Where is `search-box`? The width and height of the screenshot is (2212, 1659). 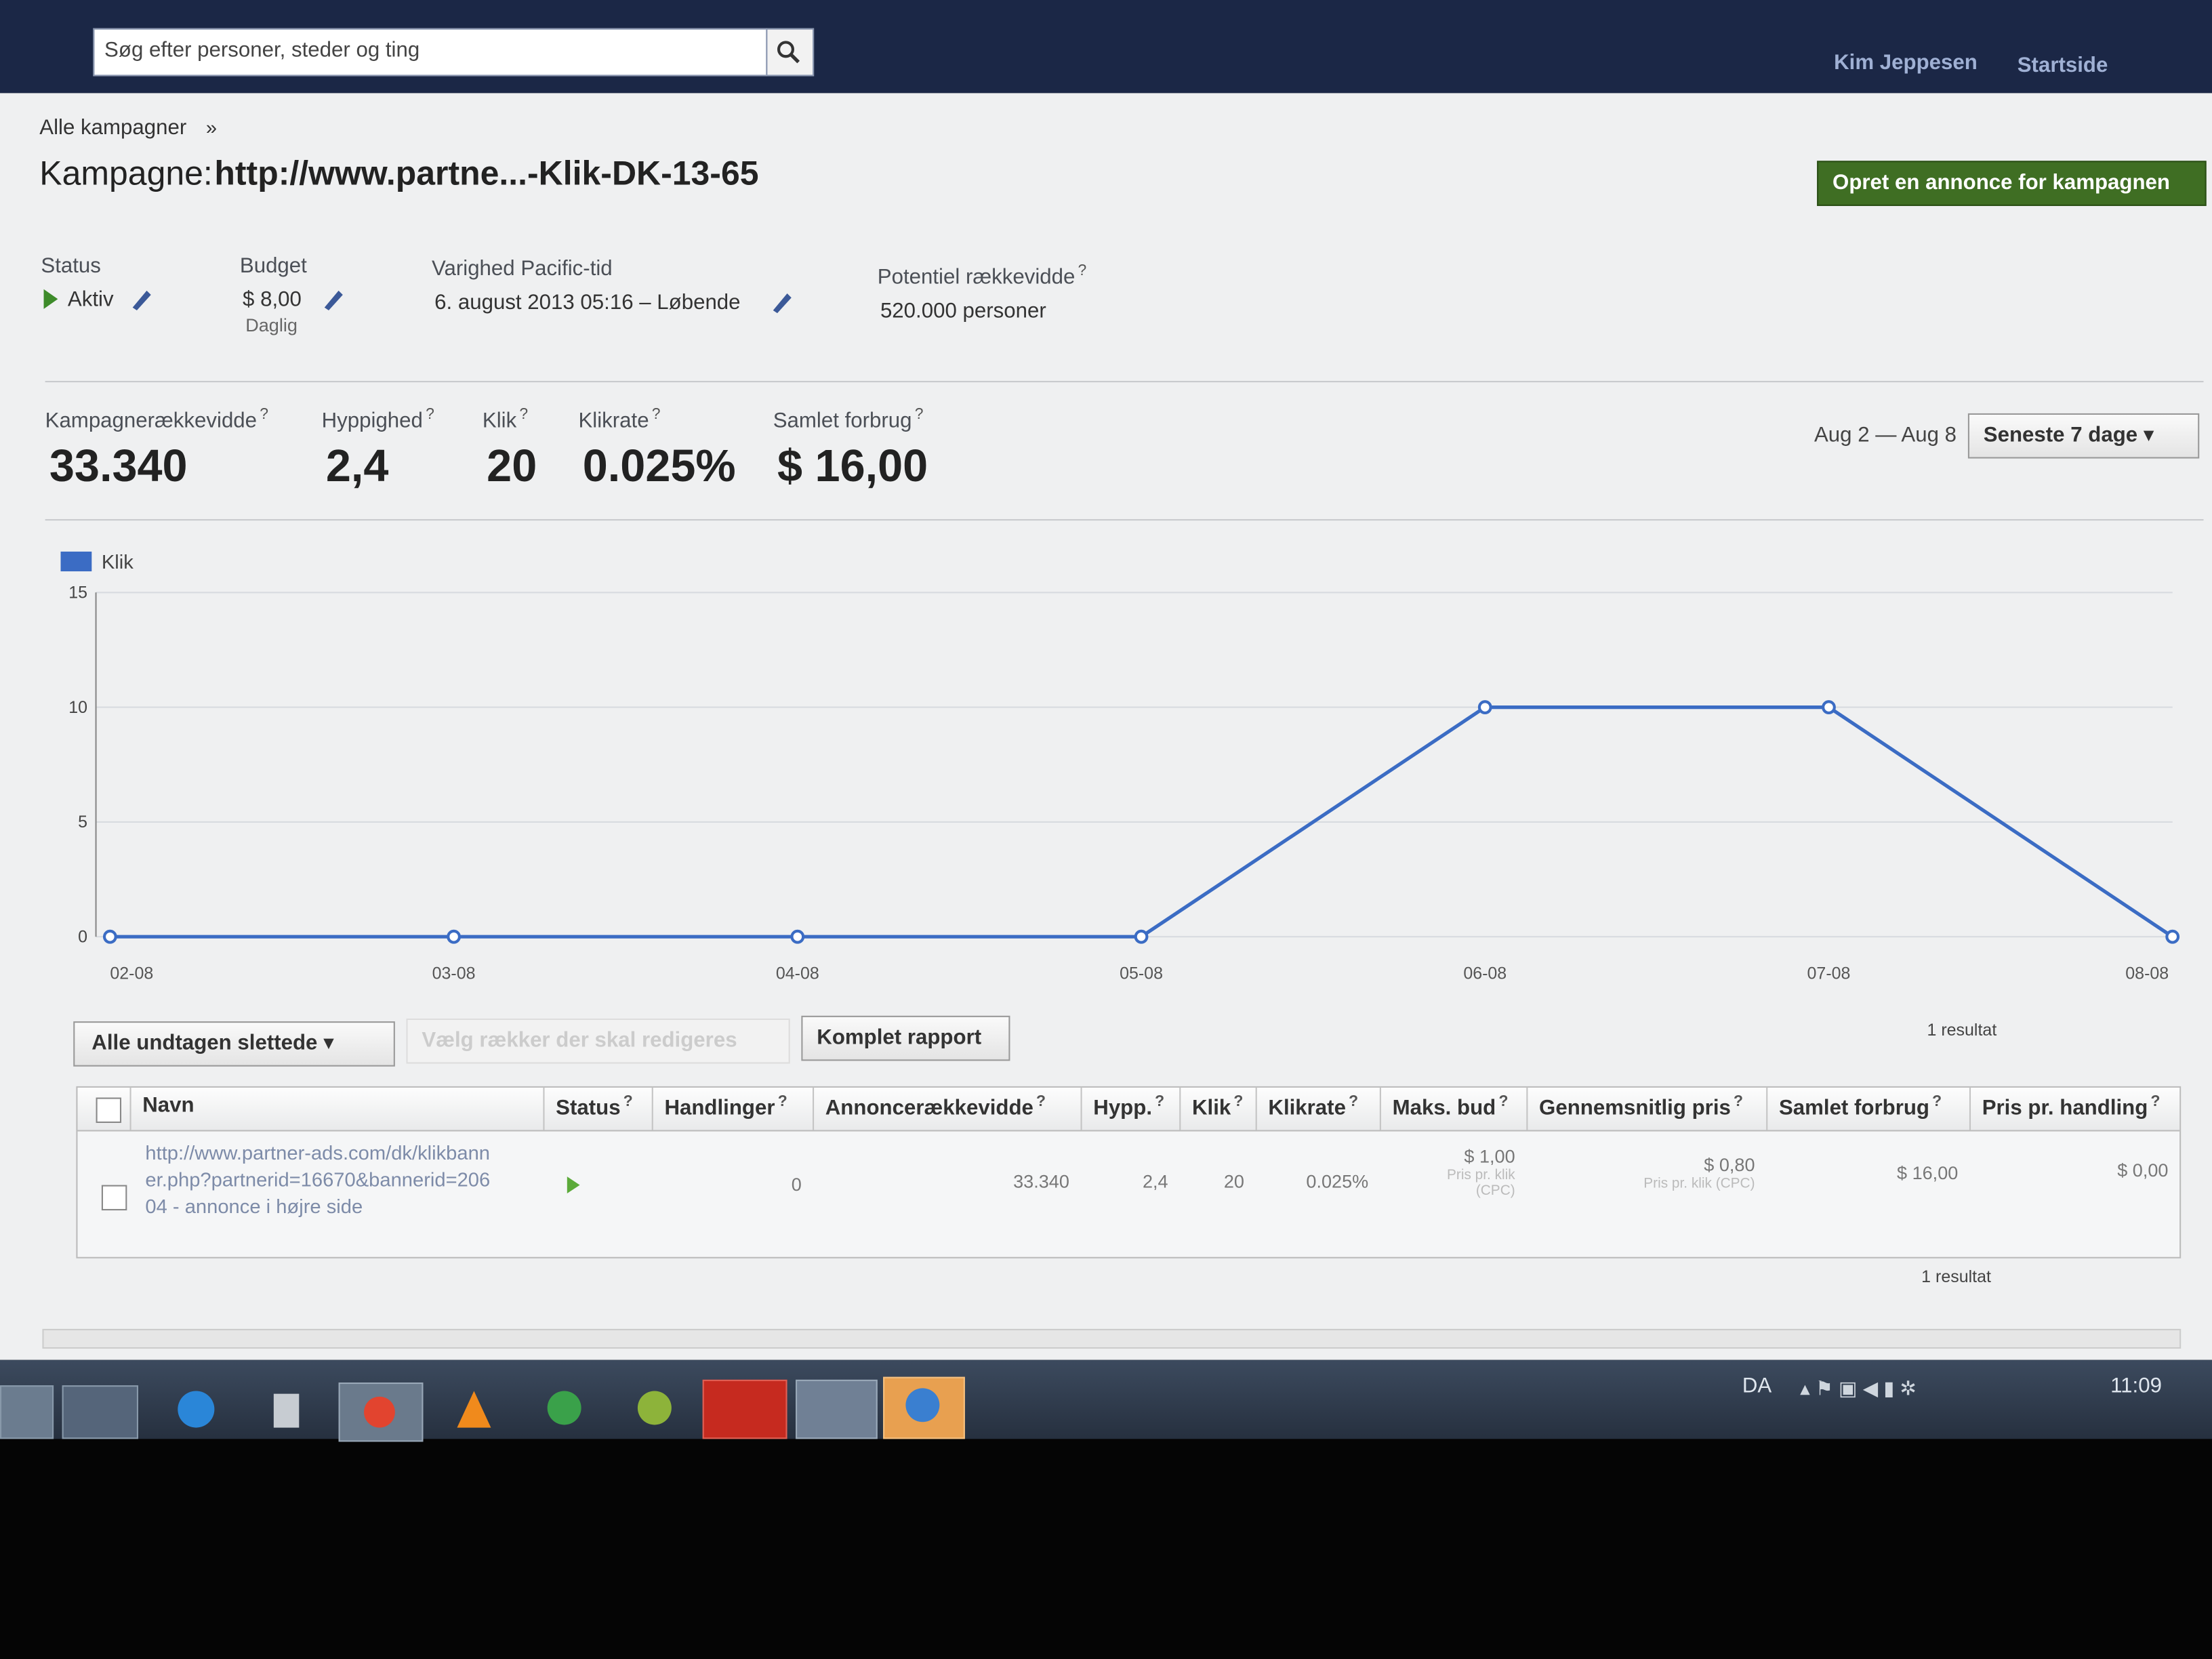
search-box is located at coordinates (431, 52).